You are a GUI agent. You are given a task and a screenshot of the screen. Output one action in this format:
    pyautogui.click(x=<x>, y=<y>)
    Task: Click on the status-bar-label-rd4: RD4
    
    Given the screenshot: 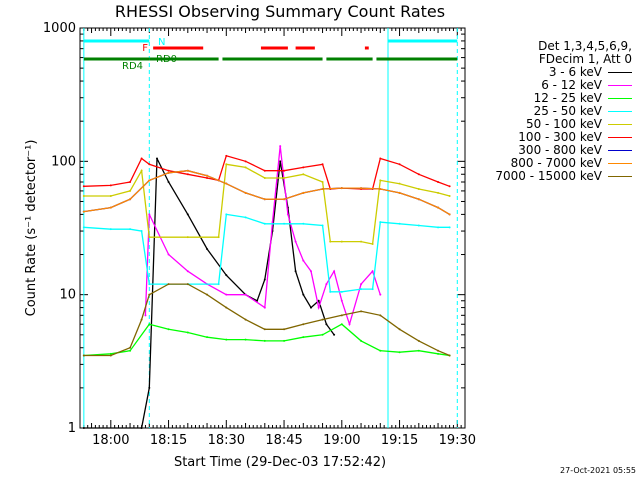 What is the action you would take?
    pyautogui.click(x=132, y=66)
    